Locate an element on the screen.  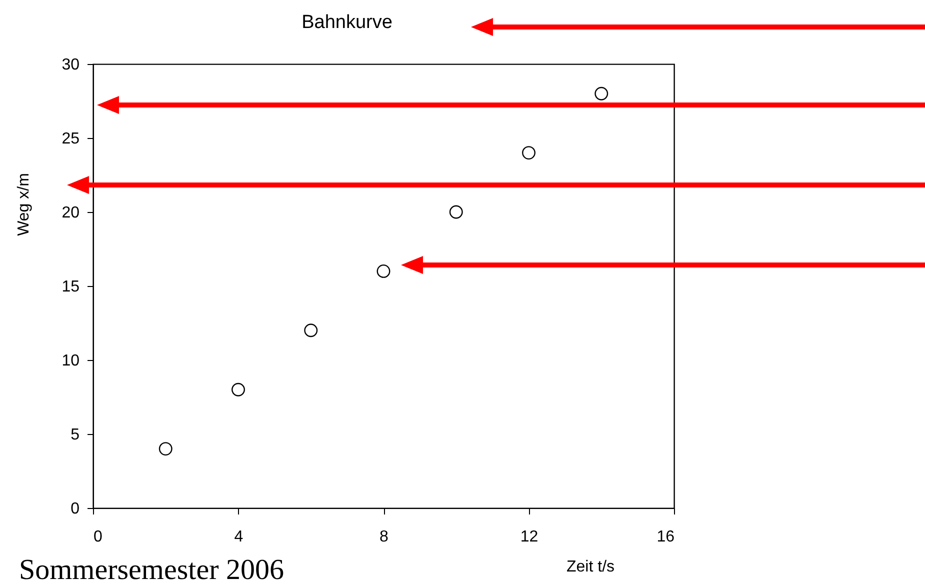
y-tick-label: 5 is located at coordinates (75, 435).